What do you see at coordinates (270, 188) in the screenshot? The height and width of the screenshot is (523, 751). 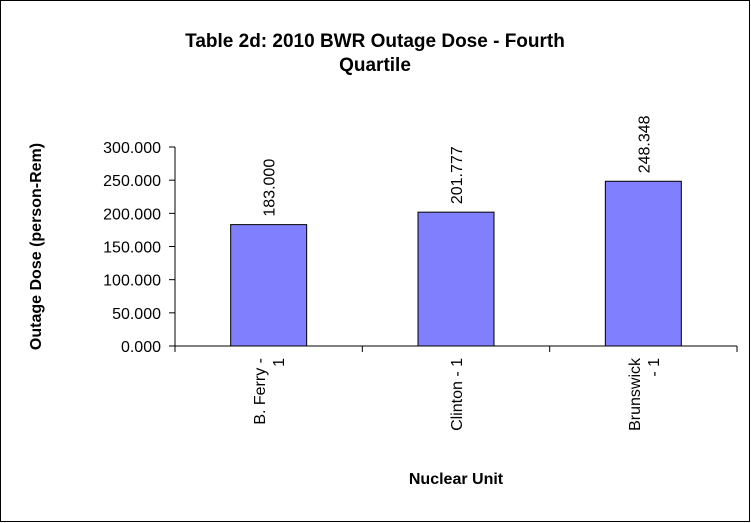 I see `data-label: 183.000` at bounding box center [270, 188].